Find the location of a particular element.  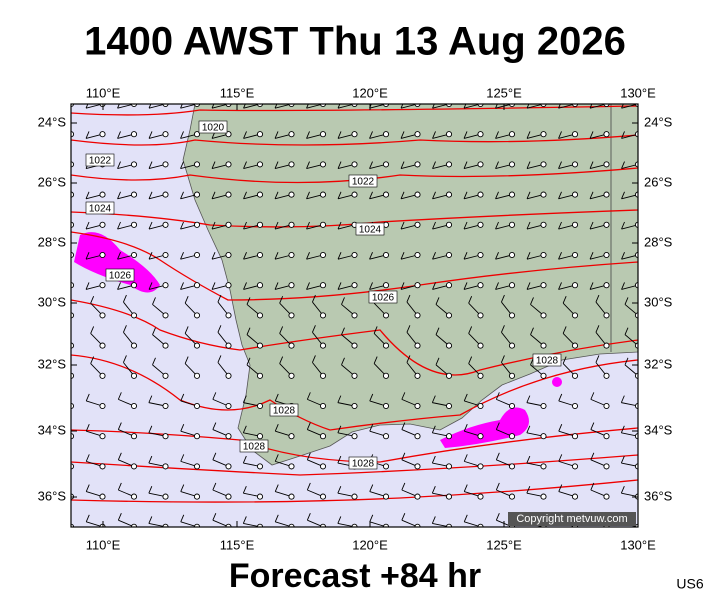

lon-label: 130°E is located at coordinates (638, 544).